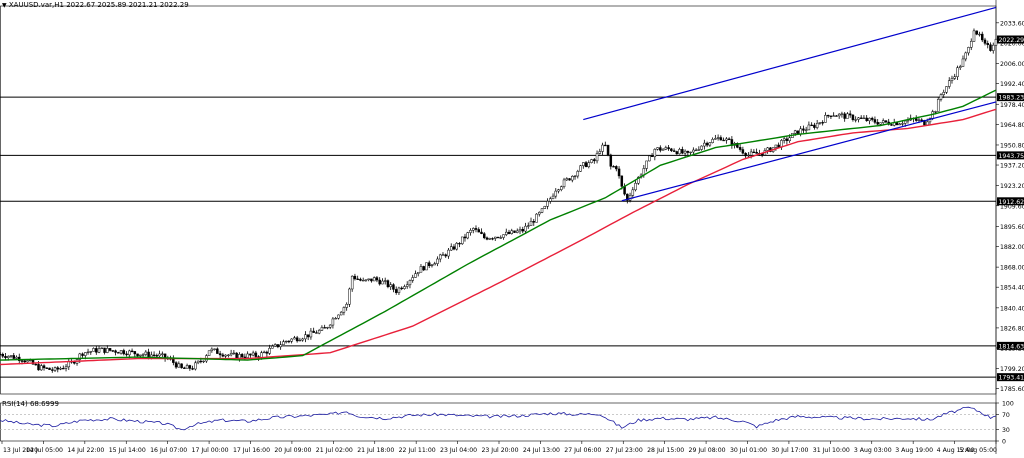 This screenshot has height=458, width=1024. What do you see at coordinates (458, 450) in the screenshot?
I see `time-tick-label: 23 Jul 04:00` at bounding box center [458, 450].